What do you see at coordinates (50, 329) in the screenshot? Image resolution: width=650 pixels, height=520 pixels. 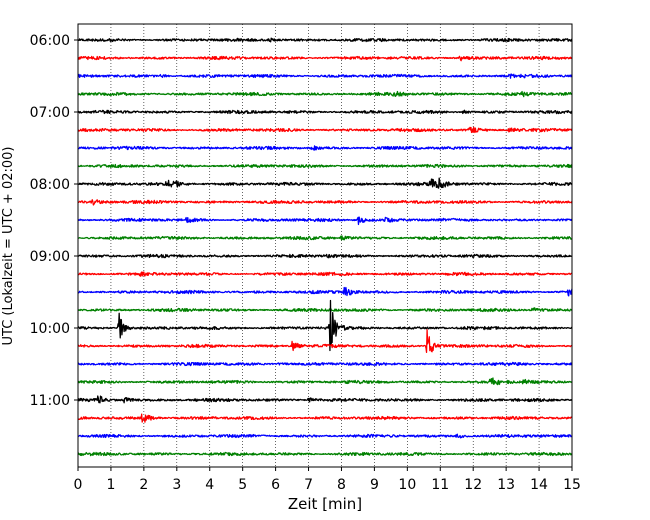 I see `y-tick-label: 10:00` at bounding box center [50, 329].